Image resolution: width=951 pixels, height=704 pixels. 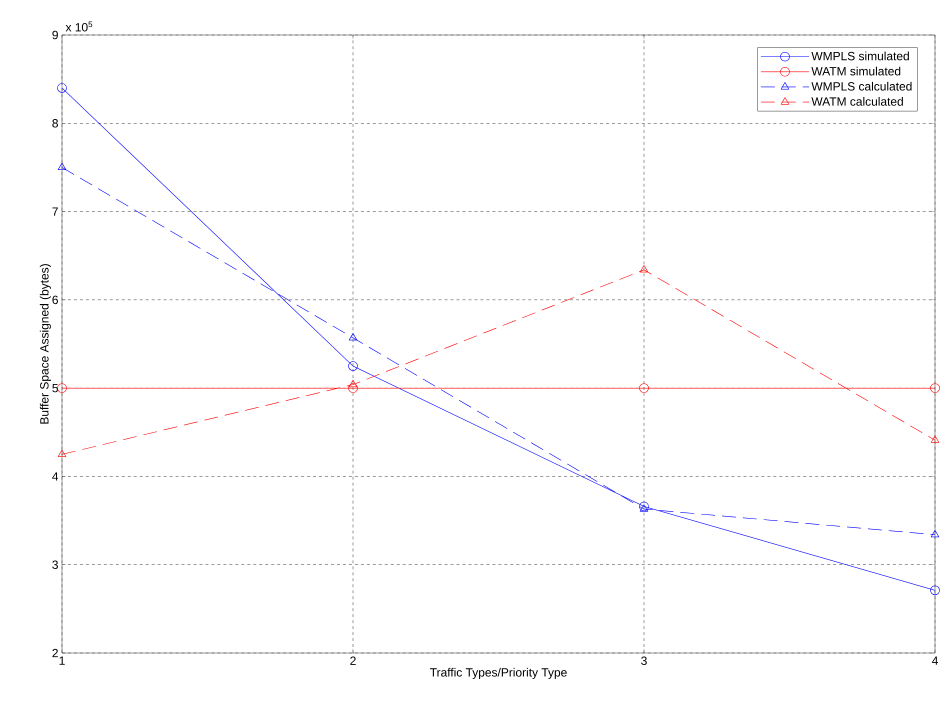 What do you see at coordinates (353, 660) in the screenshot?
I see `x-tick-label: 2` at bounding box center [353, 660].